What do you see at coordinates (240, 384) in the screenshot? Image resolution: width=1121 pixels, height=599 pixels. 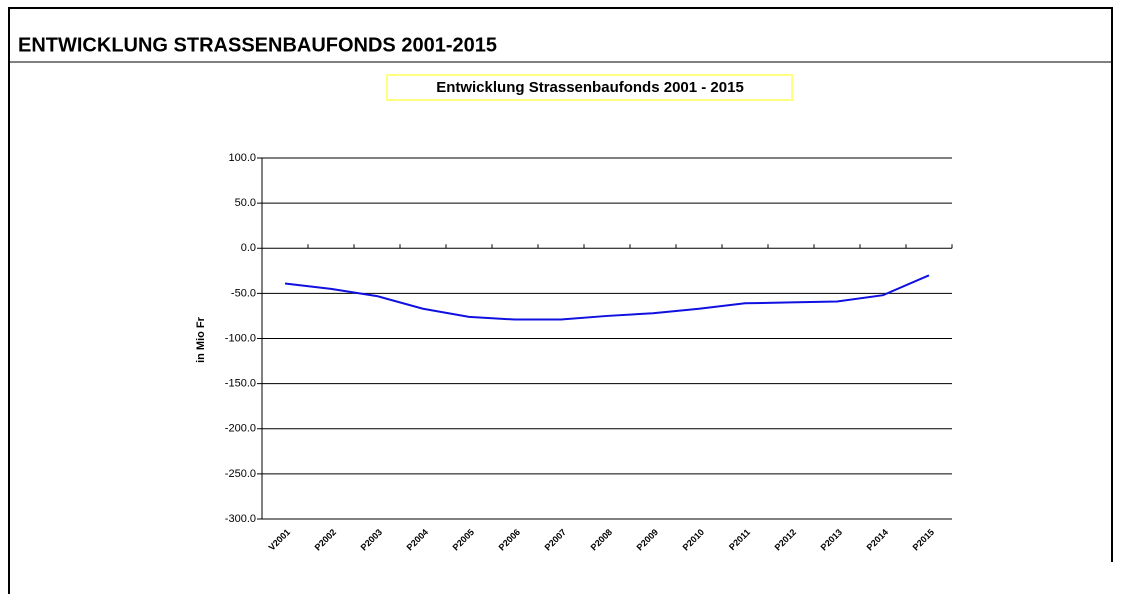 I see `y-tick-label: -150.0` at bounding box center [240, 384].